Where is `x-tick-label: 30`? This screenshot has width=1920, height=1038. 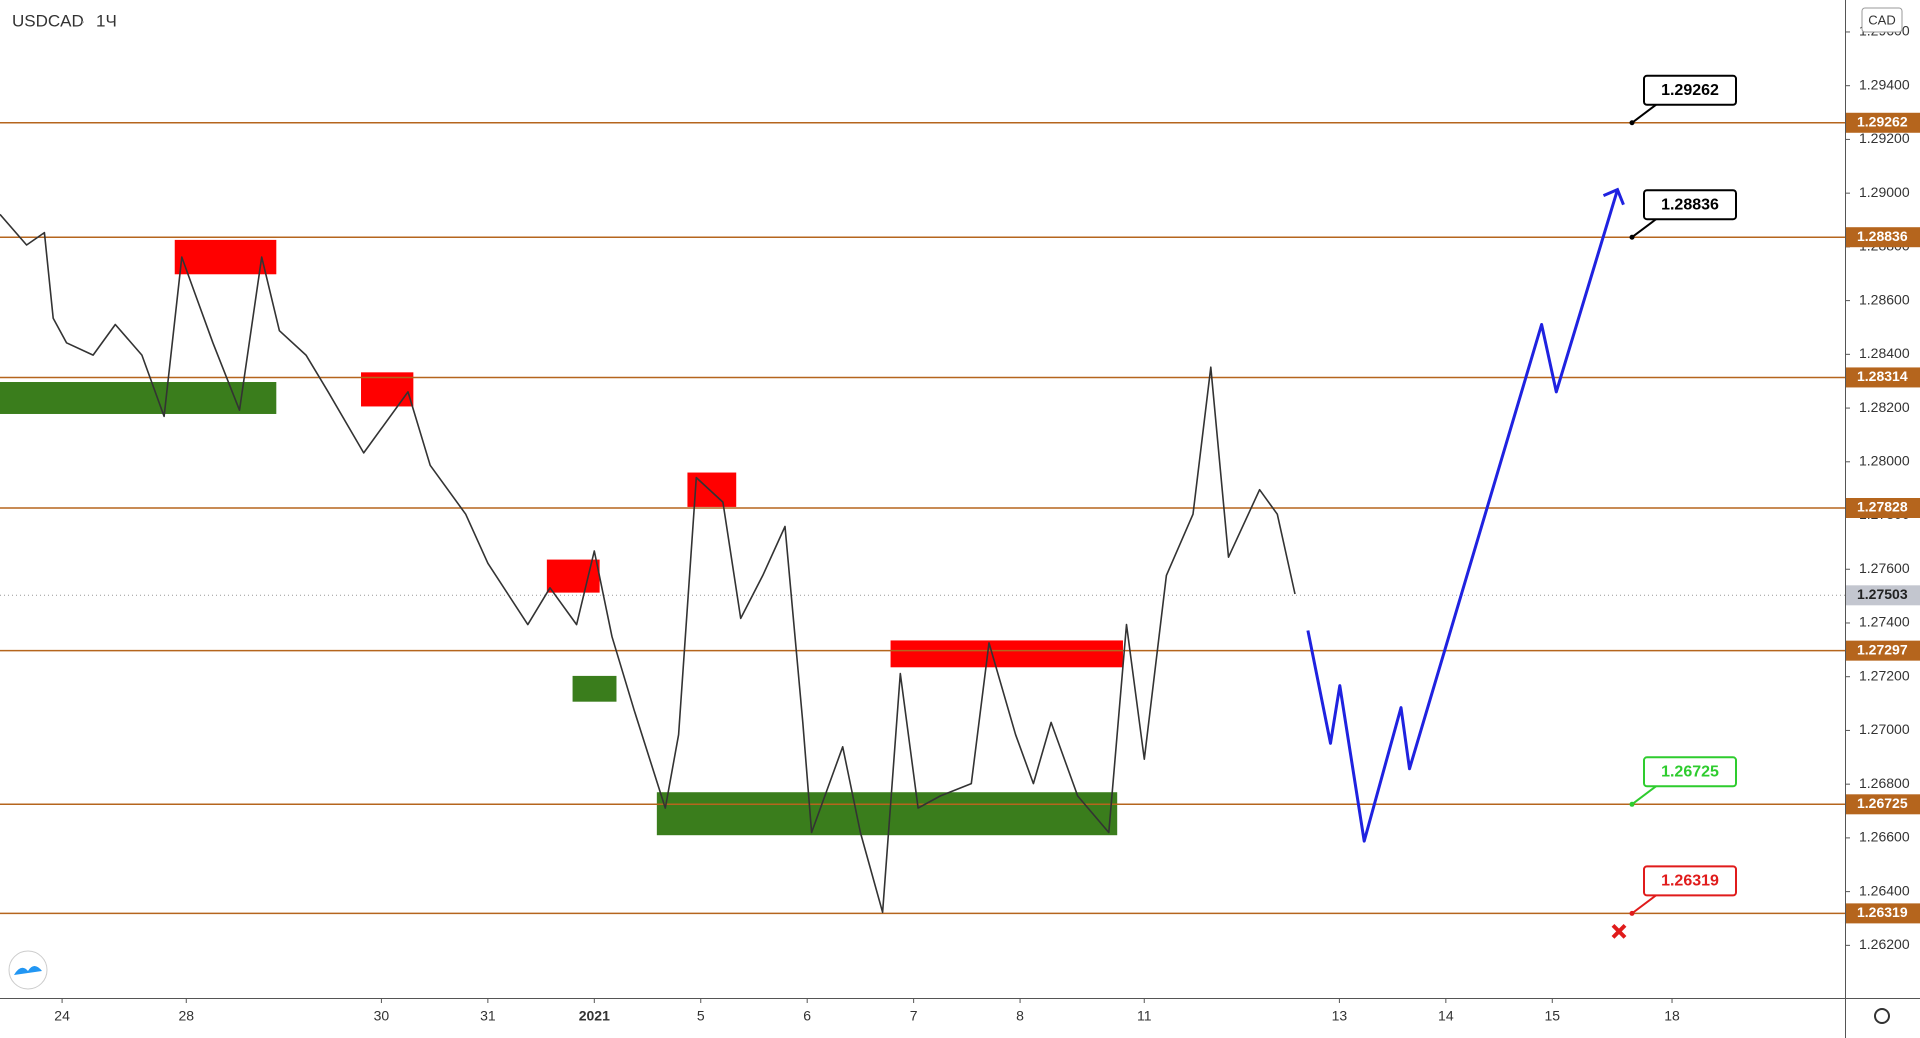 x-tick-label: 30 is located at coordinates (382, 1016).